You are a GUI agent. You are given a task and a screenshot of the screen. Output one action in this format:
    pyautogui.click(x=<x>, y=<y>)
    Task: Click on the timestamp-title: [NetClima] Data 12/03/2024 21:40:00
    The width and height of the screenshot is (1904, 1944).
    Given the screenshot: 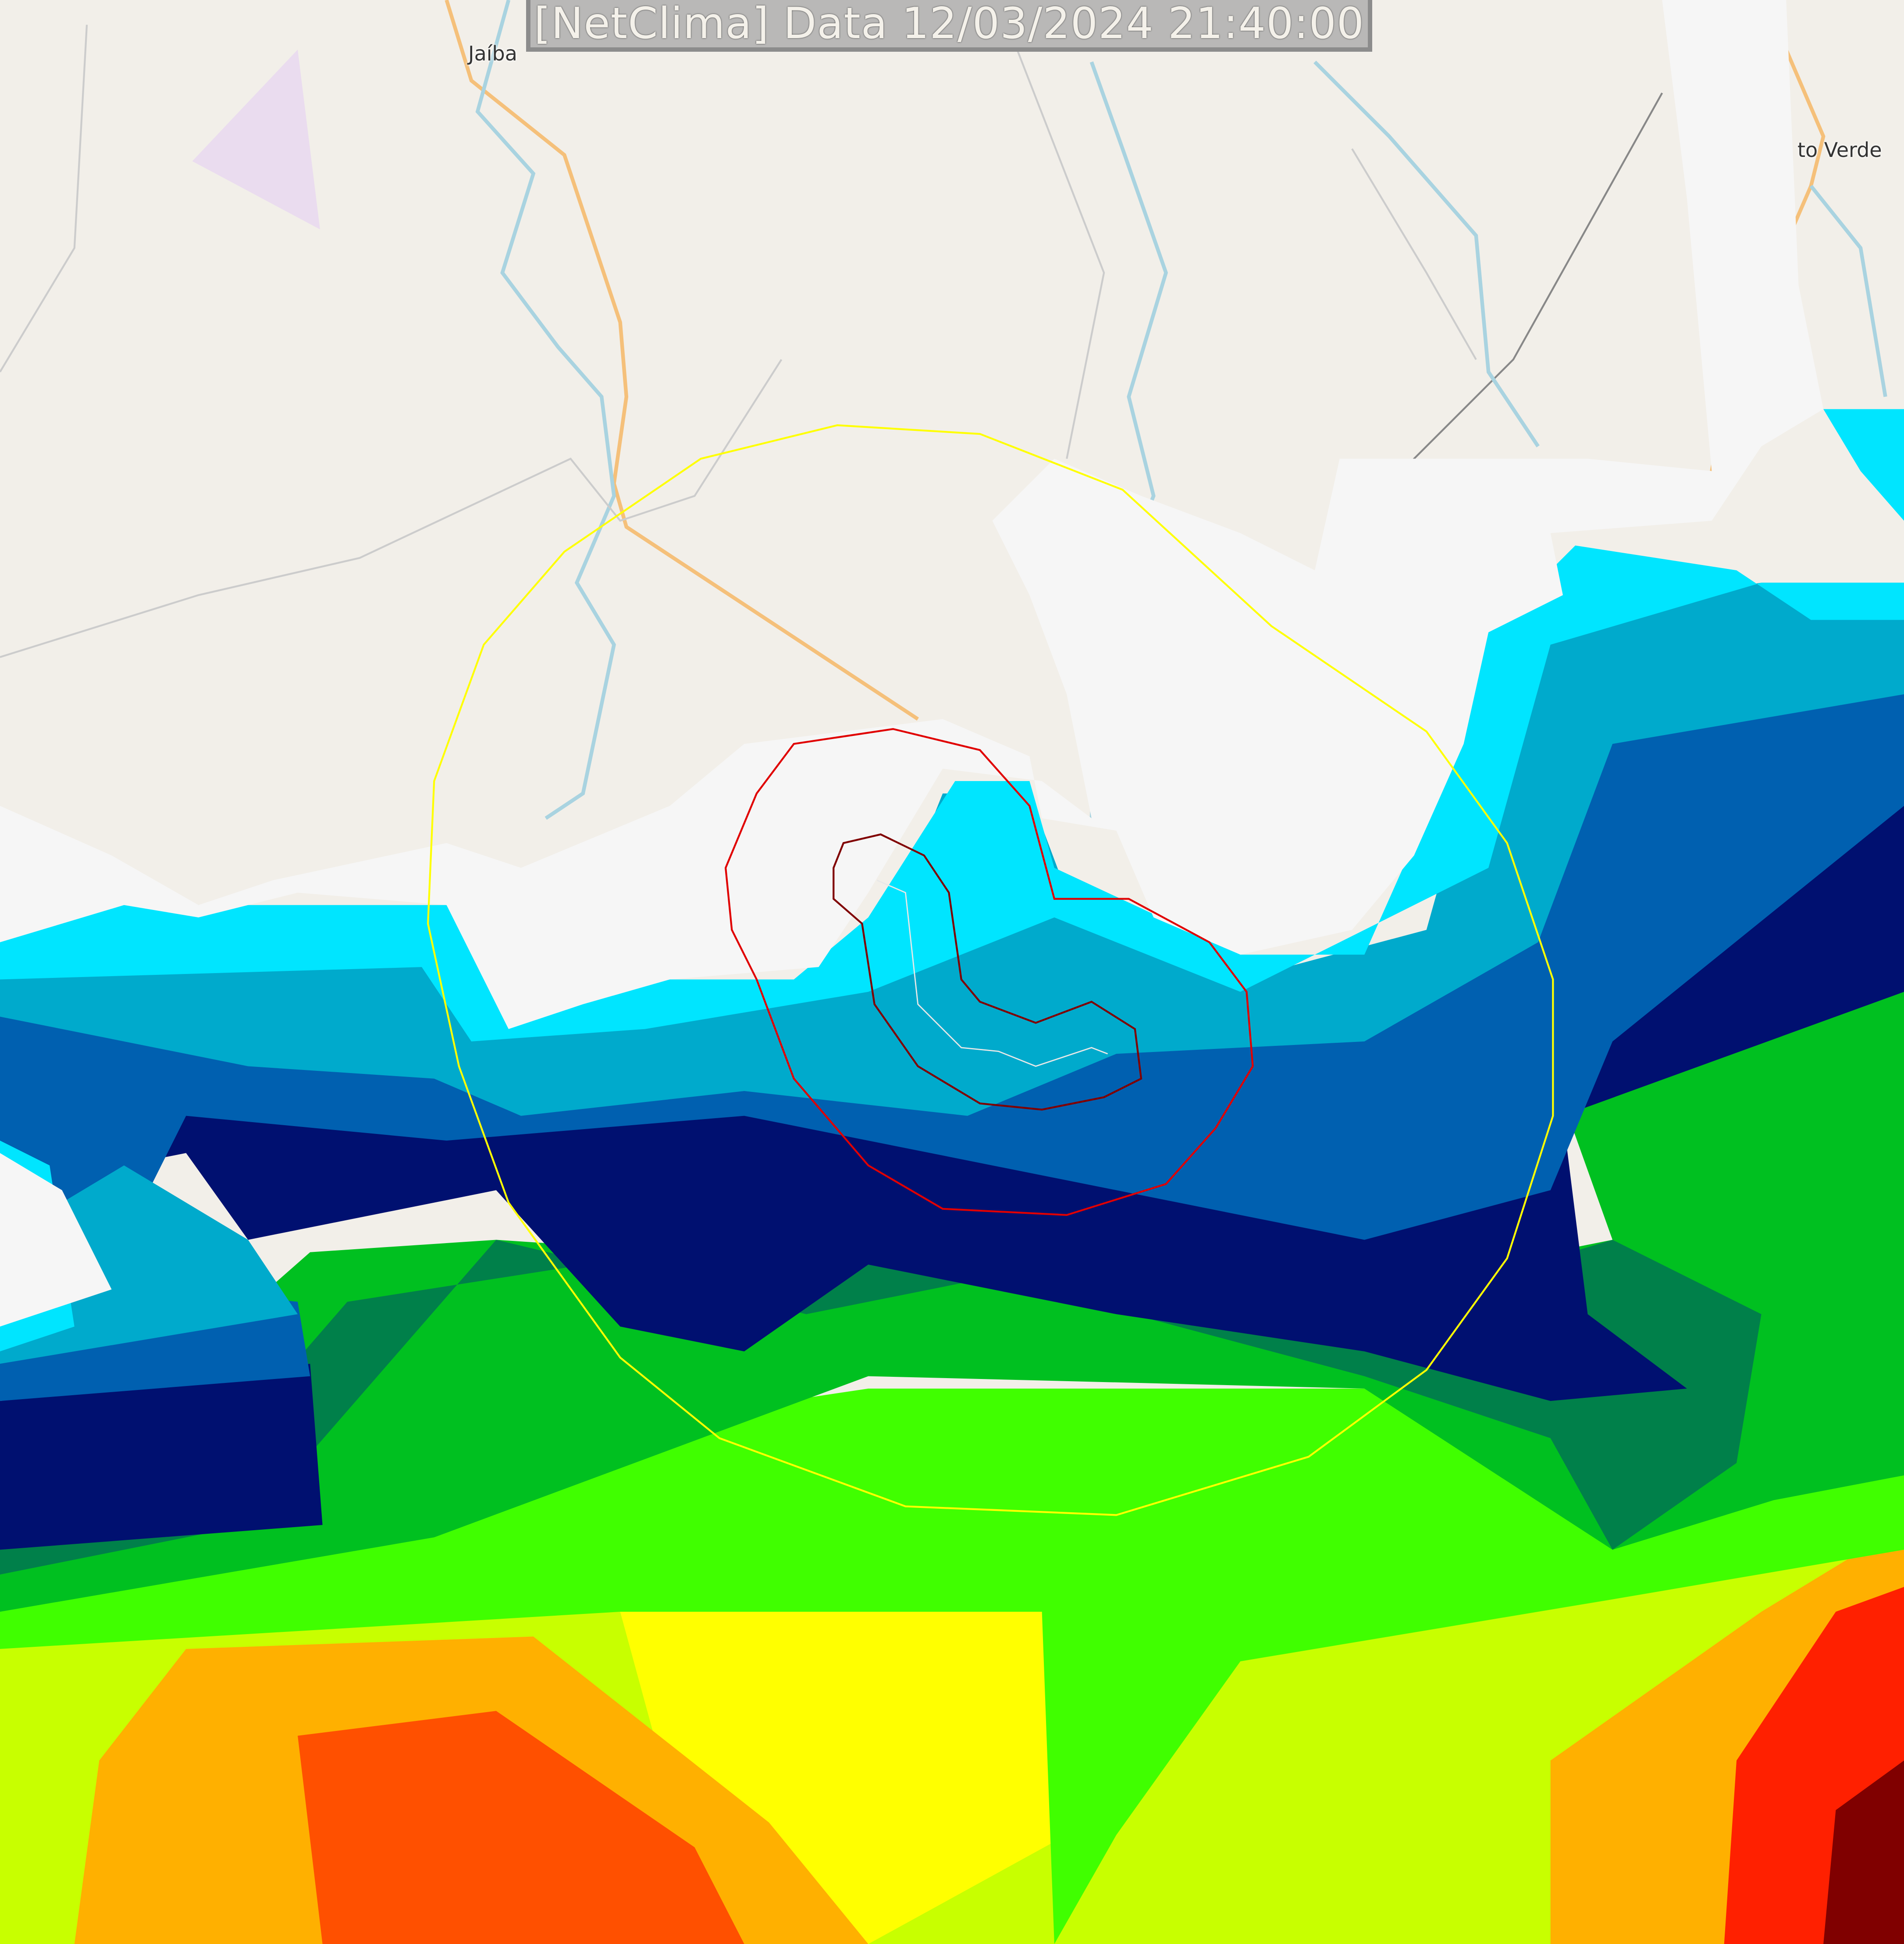 What is the action you would take?
    pyautogui.click(x=949, y=24)
    